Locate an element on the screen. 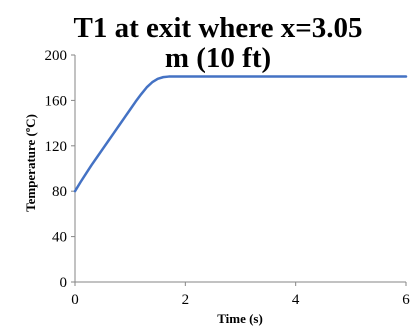  y-tick-label: 0 is located at coordinates (64, 283).